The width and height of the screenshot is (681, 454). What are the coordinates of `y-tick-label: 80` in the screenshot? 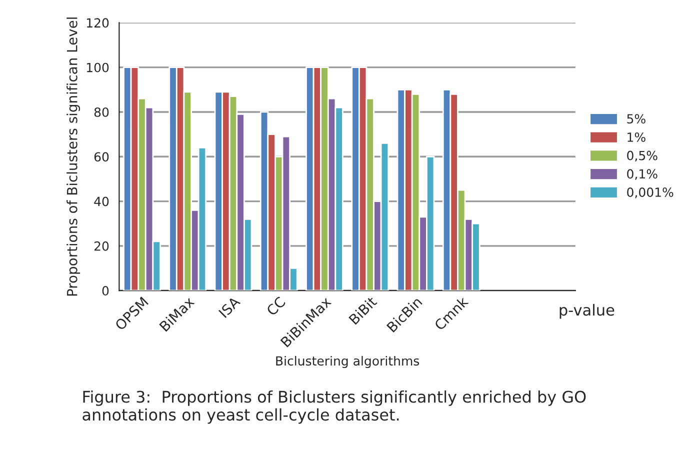 It's located at (101, 112).